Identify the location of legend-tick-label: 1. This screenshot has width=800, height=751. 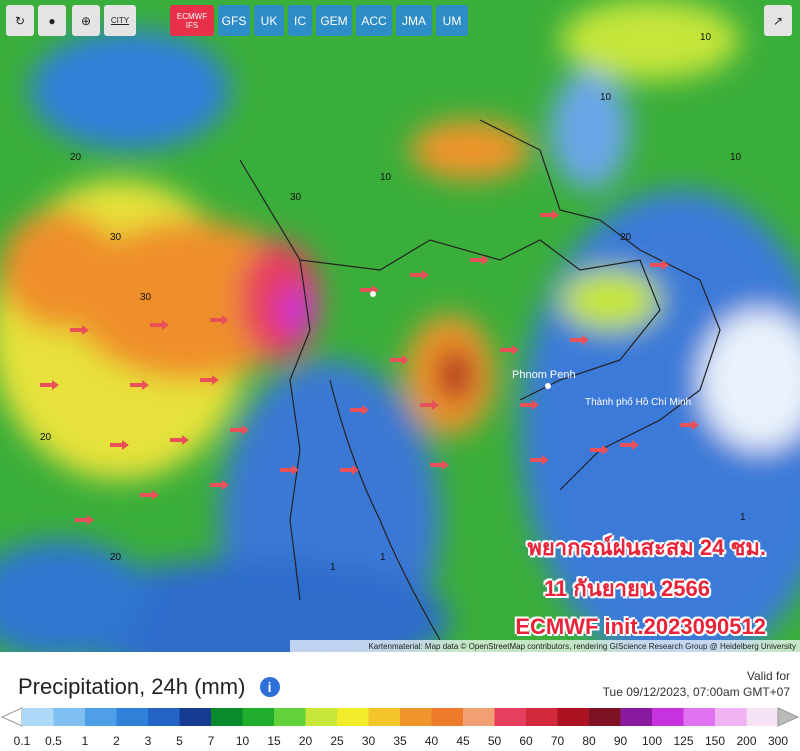
(85, 741).